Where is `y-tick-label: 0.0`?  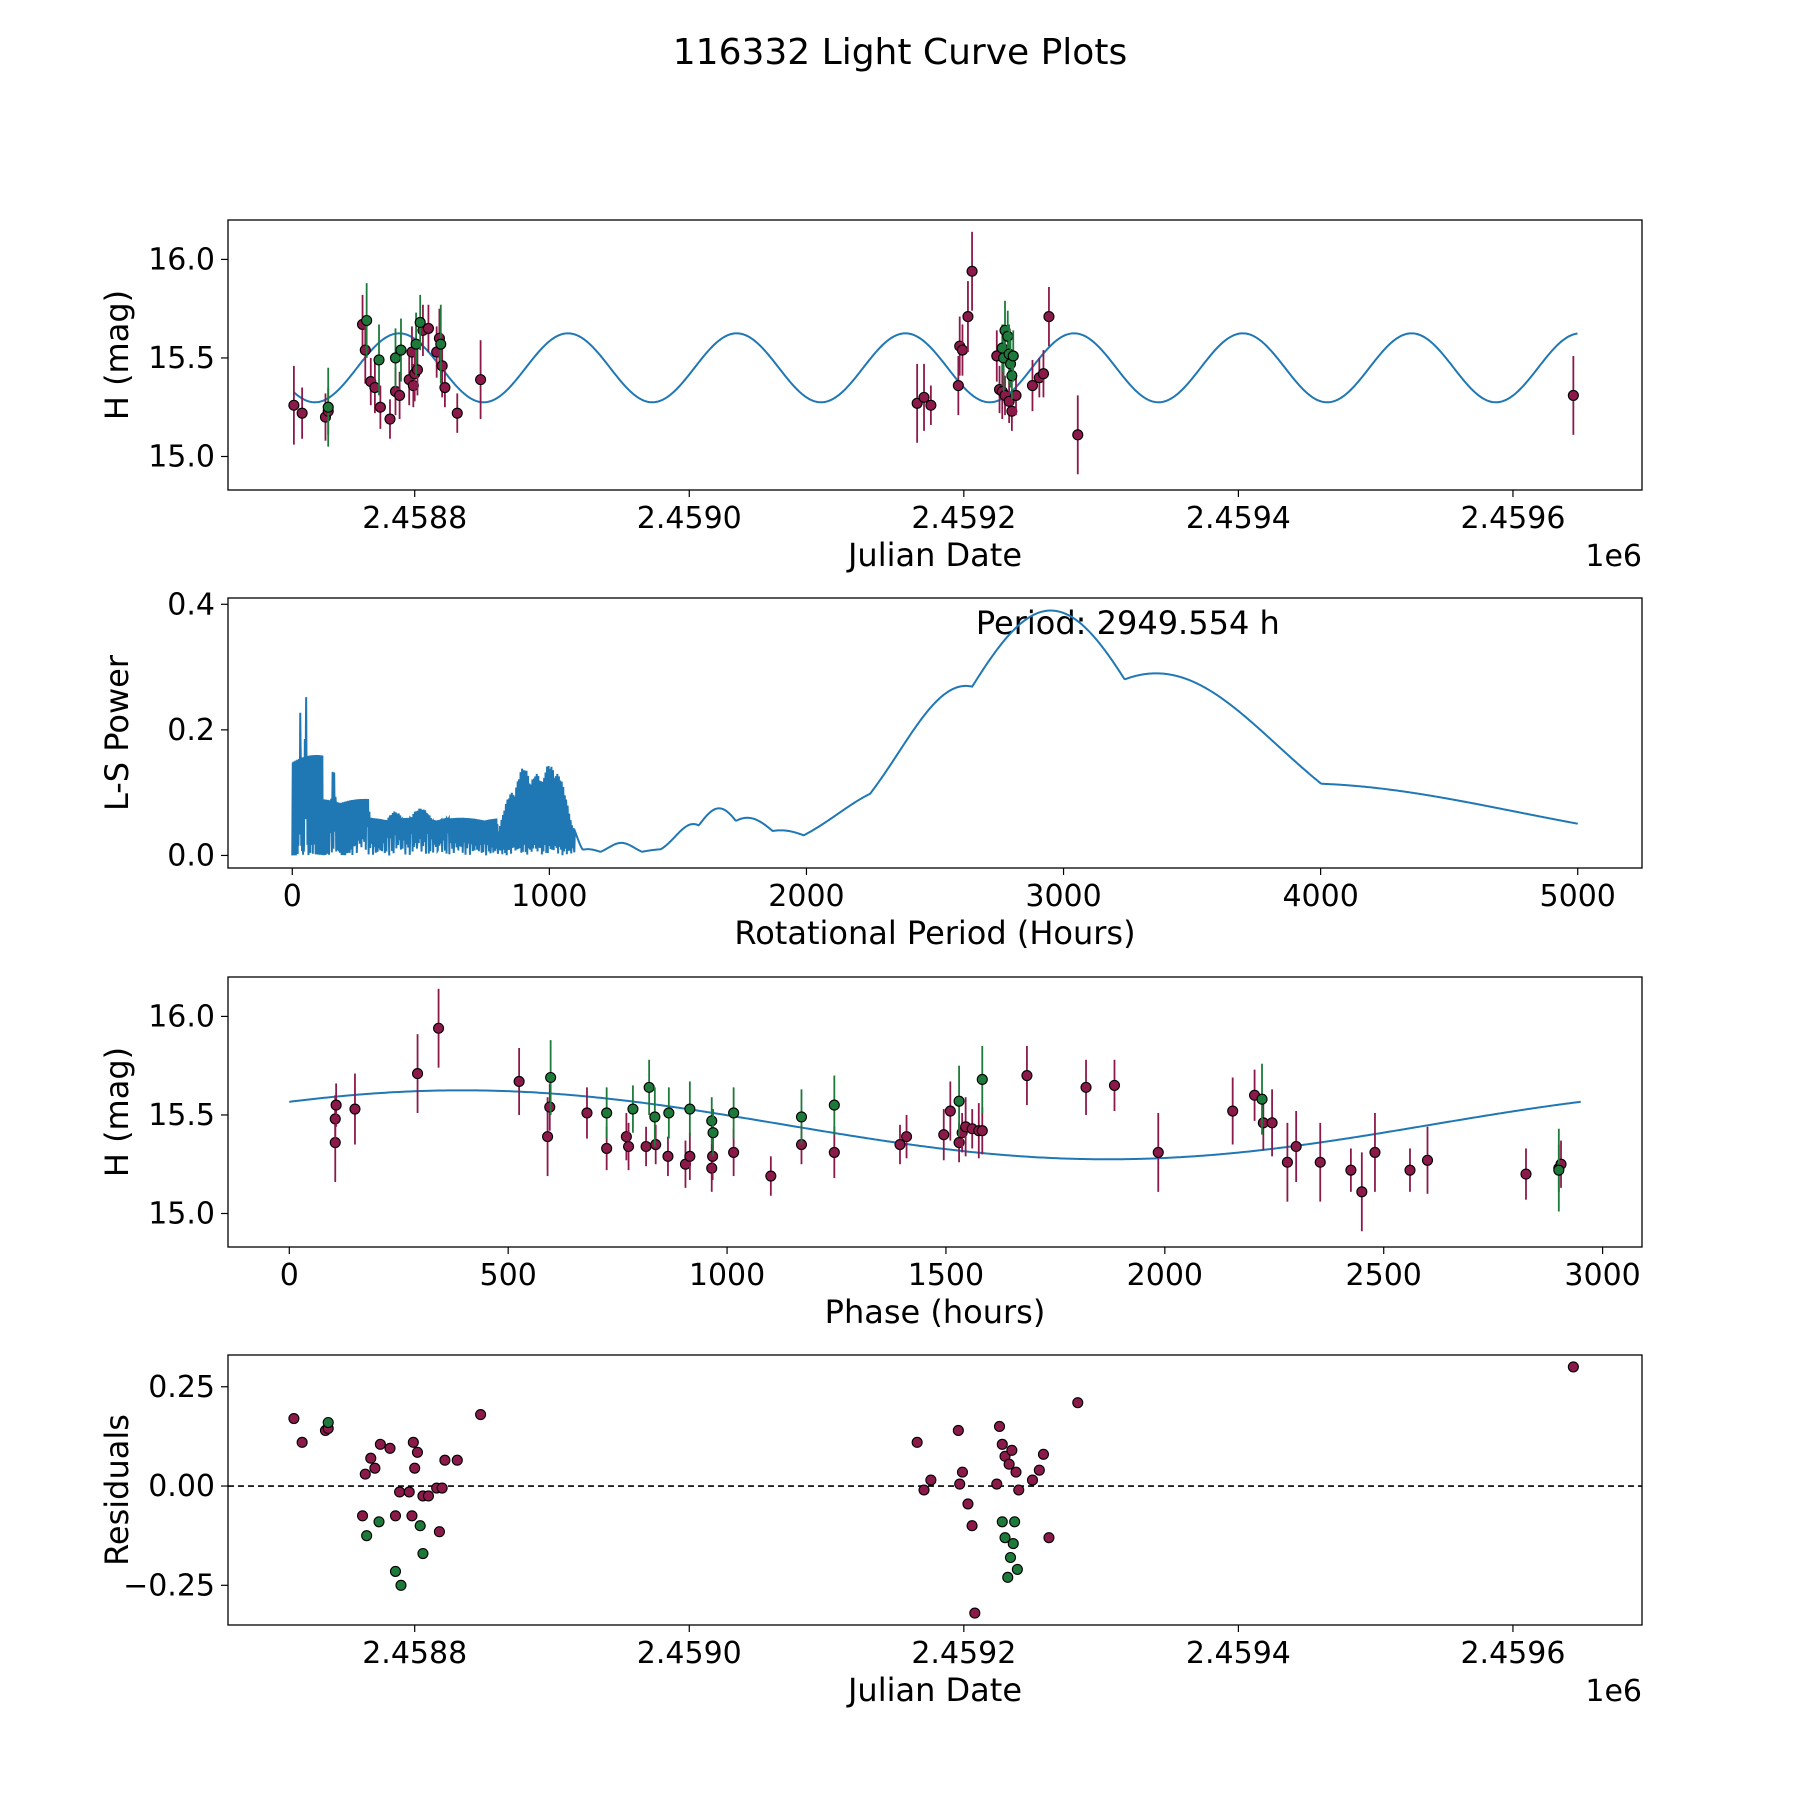 y-tick-label: 0.0 is located at coordinates (191, 855).